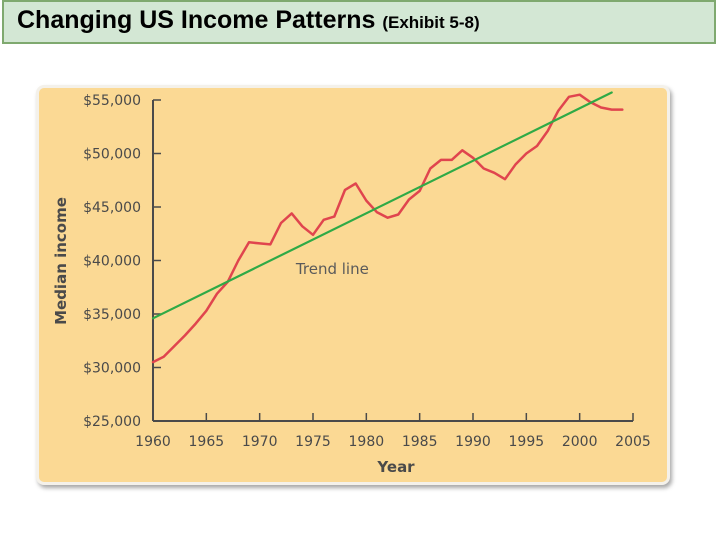 The height and width of the screenshot is (540, 720). I want to click on slide-title-subtitle: (Exhibit 5-8), so click(431, 22).